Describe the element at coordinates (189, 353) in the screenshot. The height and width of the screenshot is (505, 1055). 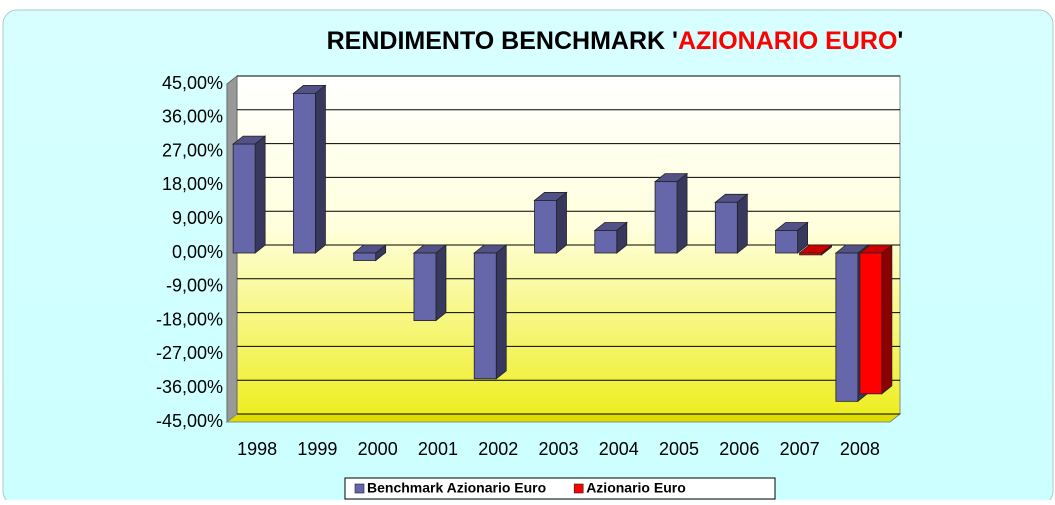
I see `y-tick-label: -27,00%` at that location.